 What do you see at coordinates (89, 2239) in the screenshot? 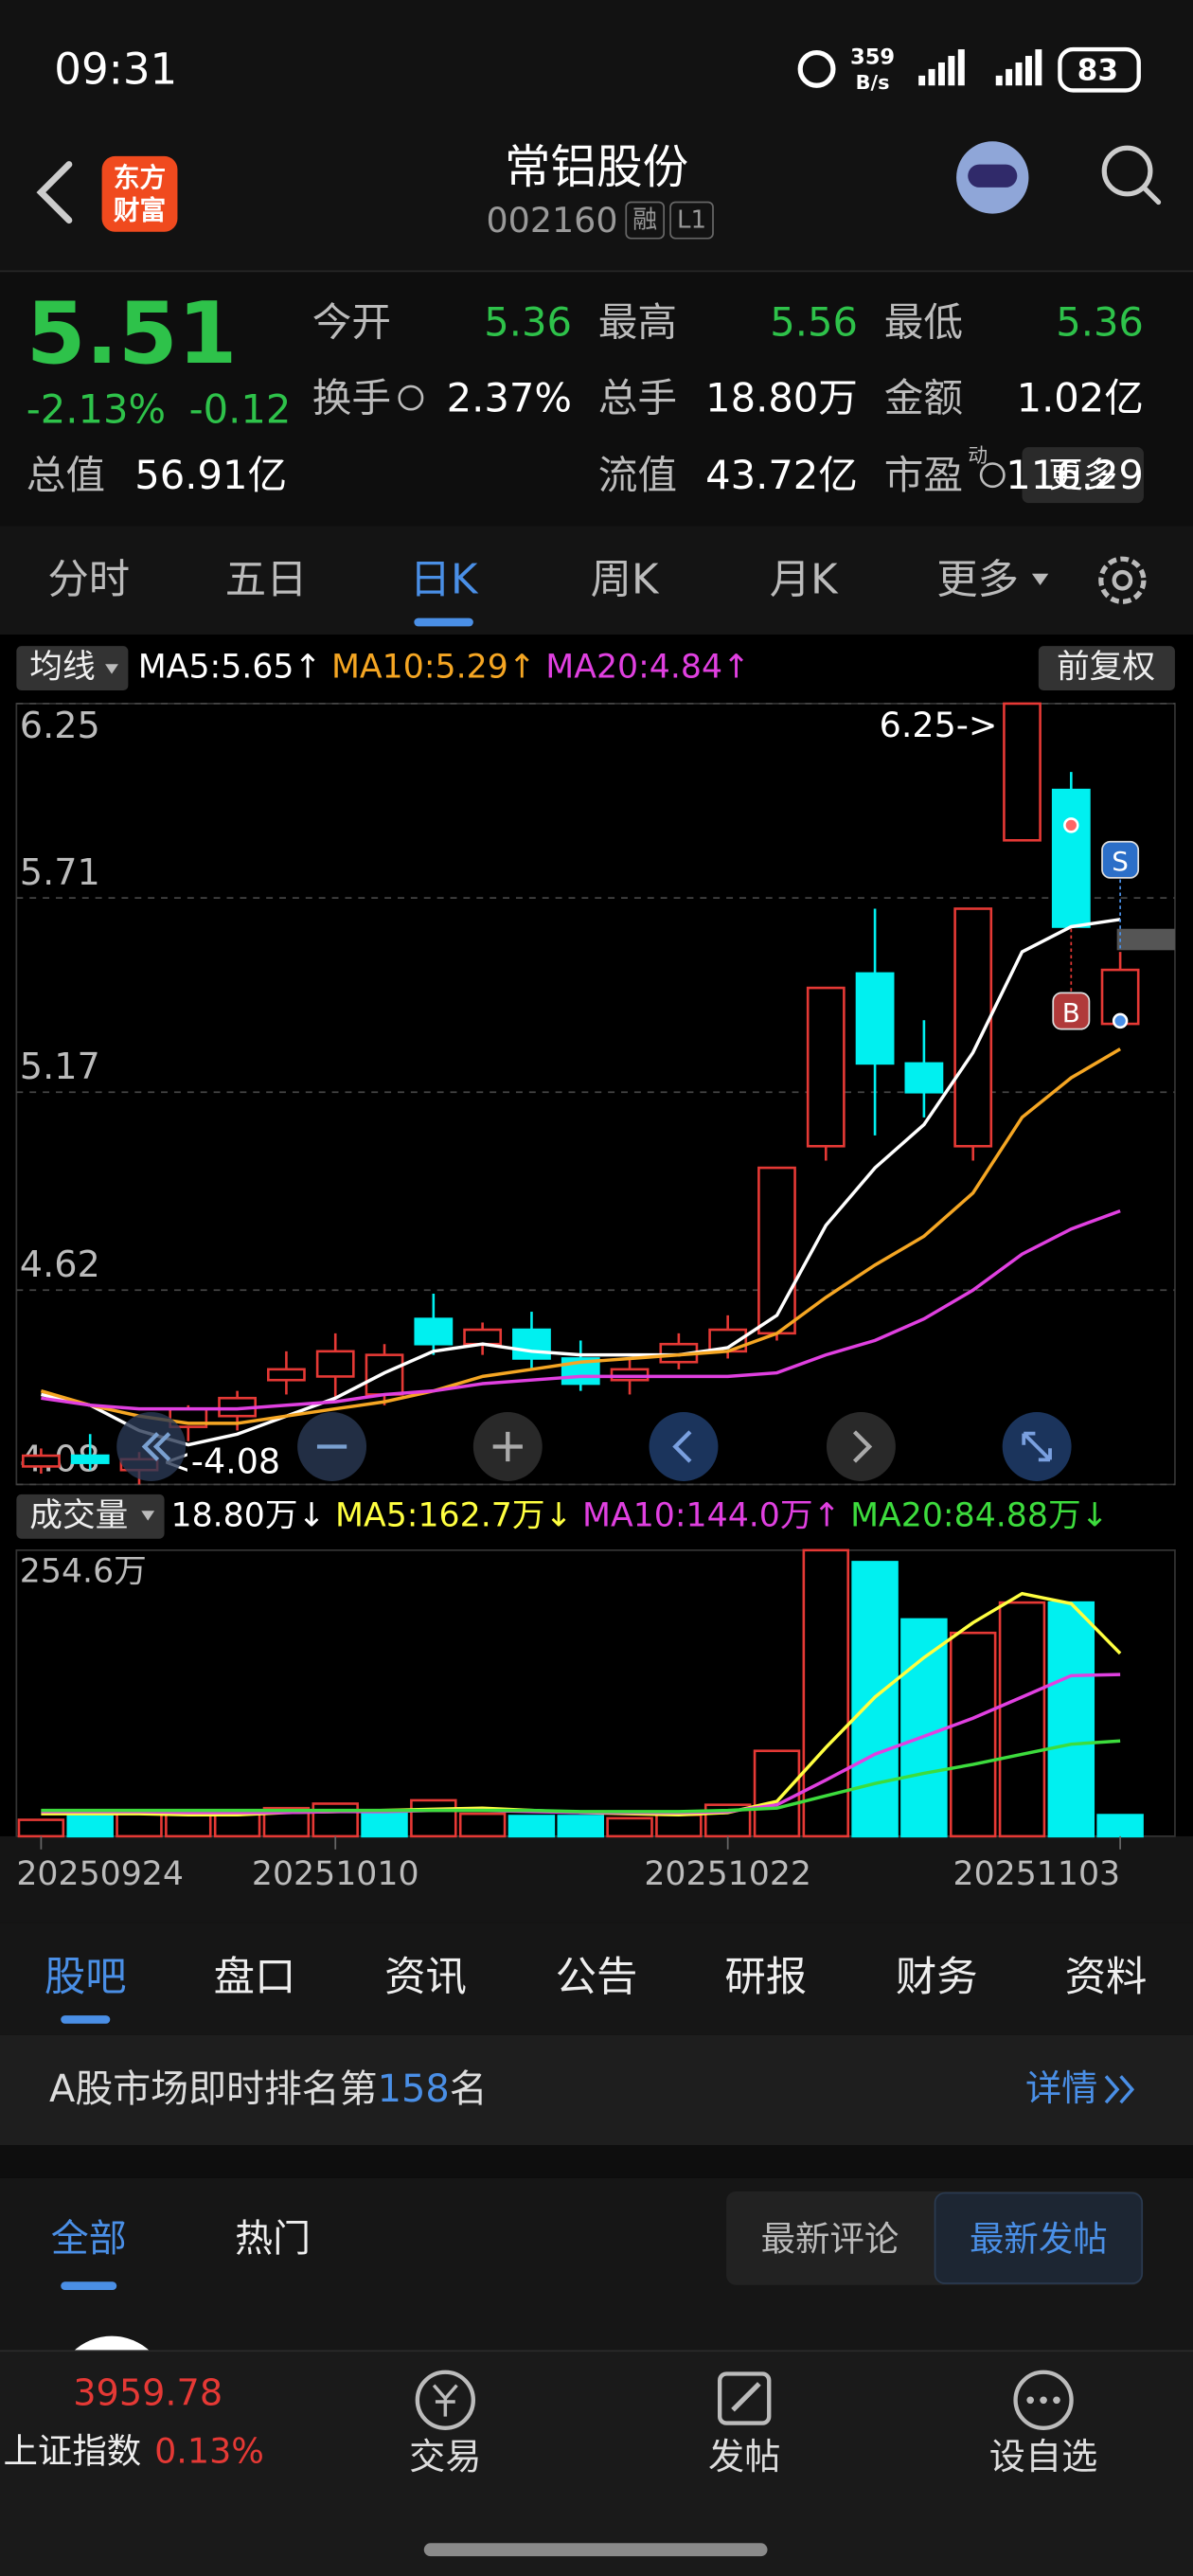
I see `post-tab: 全部` at bounding box center [89, 2239].